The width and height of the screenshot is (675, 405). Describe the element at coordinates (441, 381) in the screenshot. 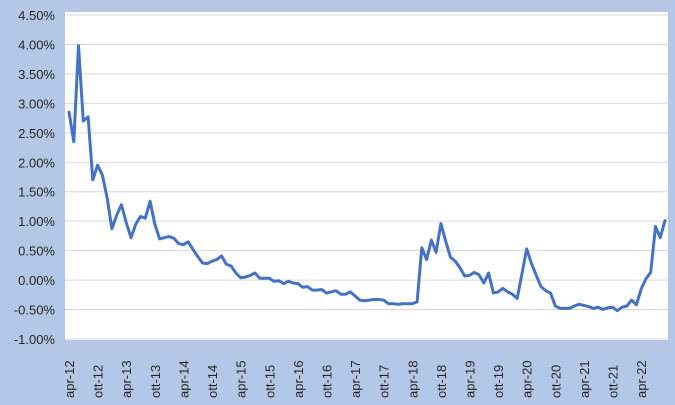

I see `x-tick-label: ott-18` at that location.